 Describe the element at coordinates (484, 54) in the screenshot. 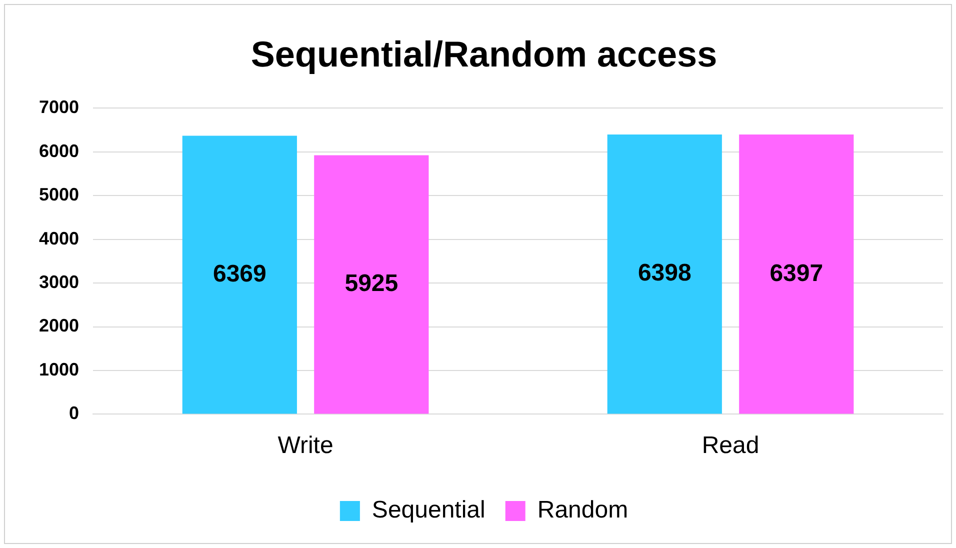

I see `chart-title: Sequential/Random access` at that location.